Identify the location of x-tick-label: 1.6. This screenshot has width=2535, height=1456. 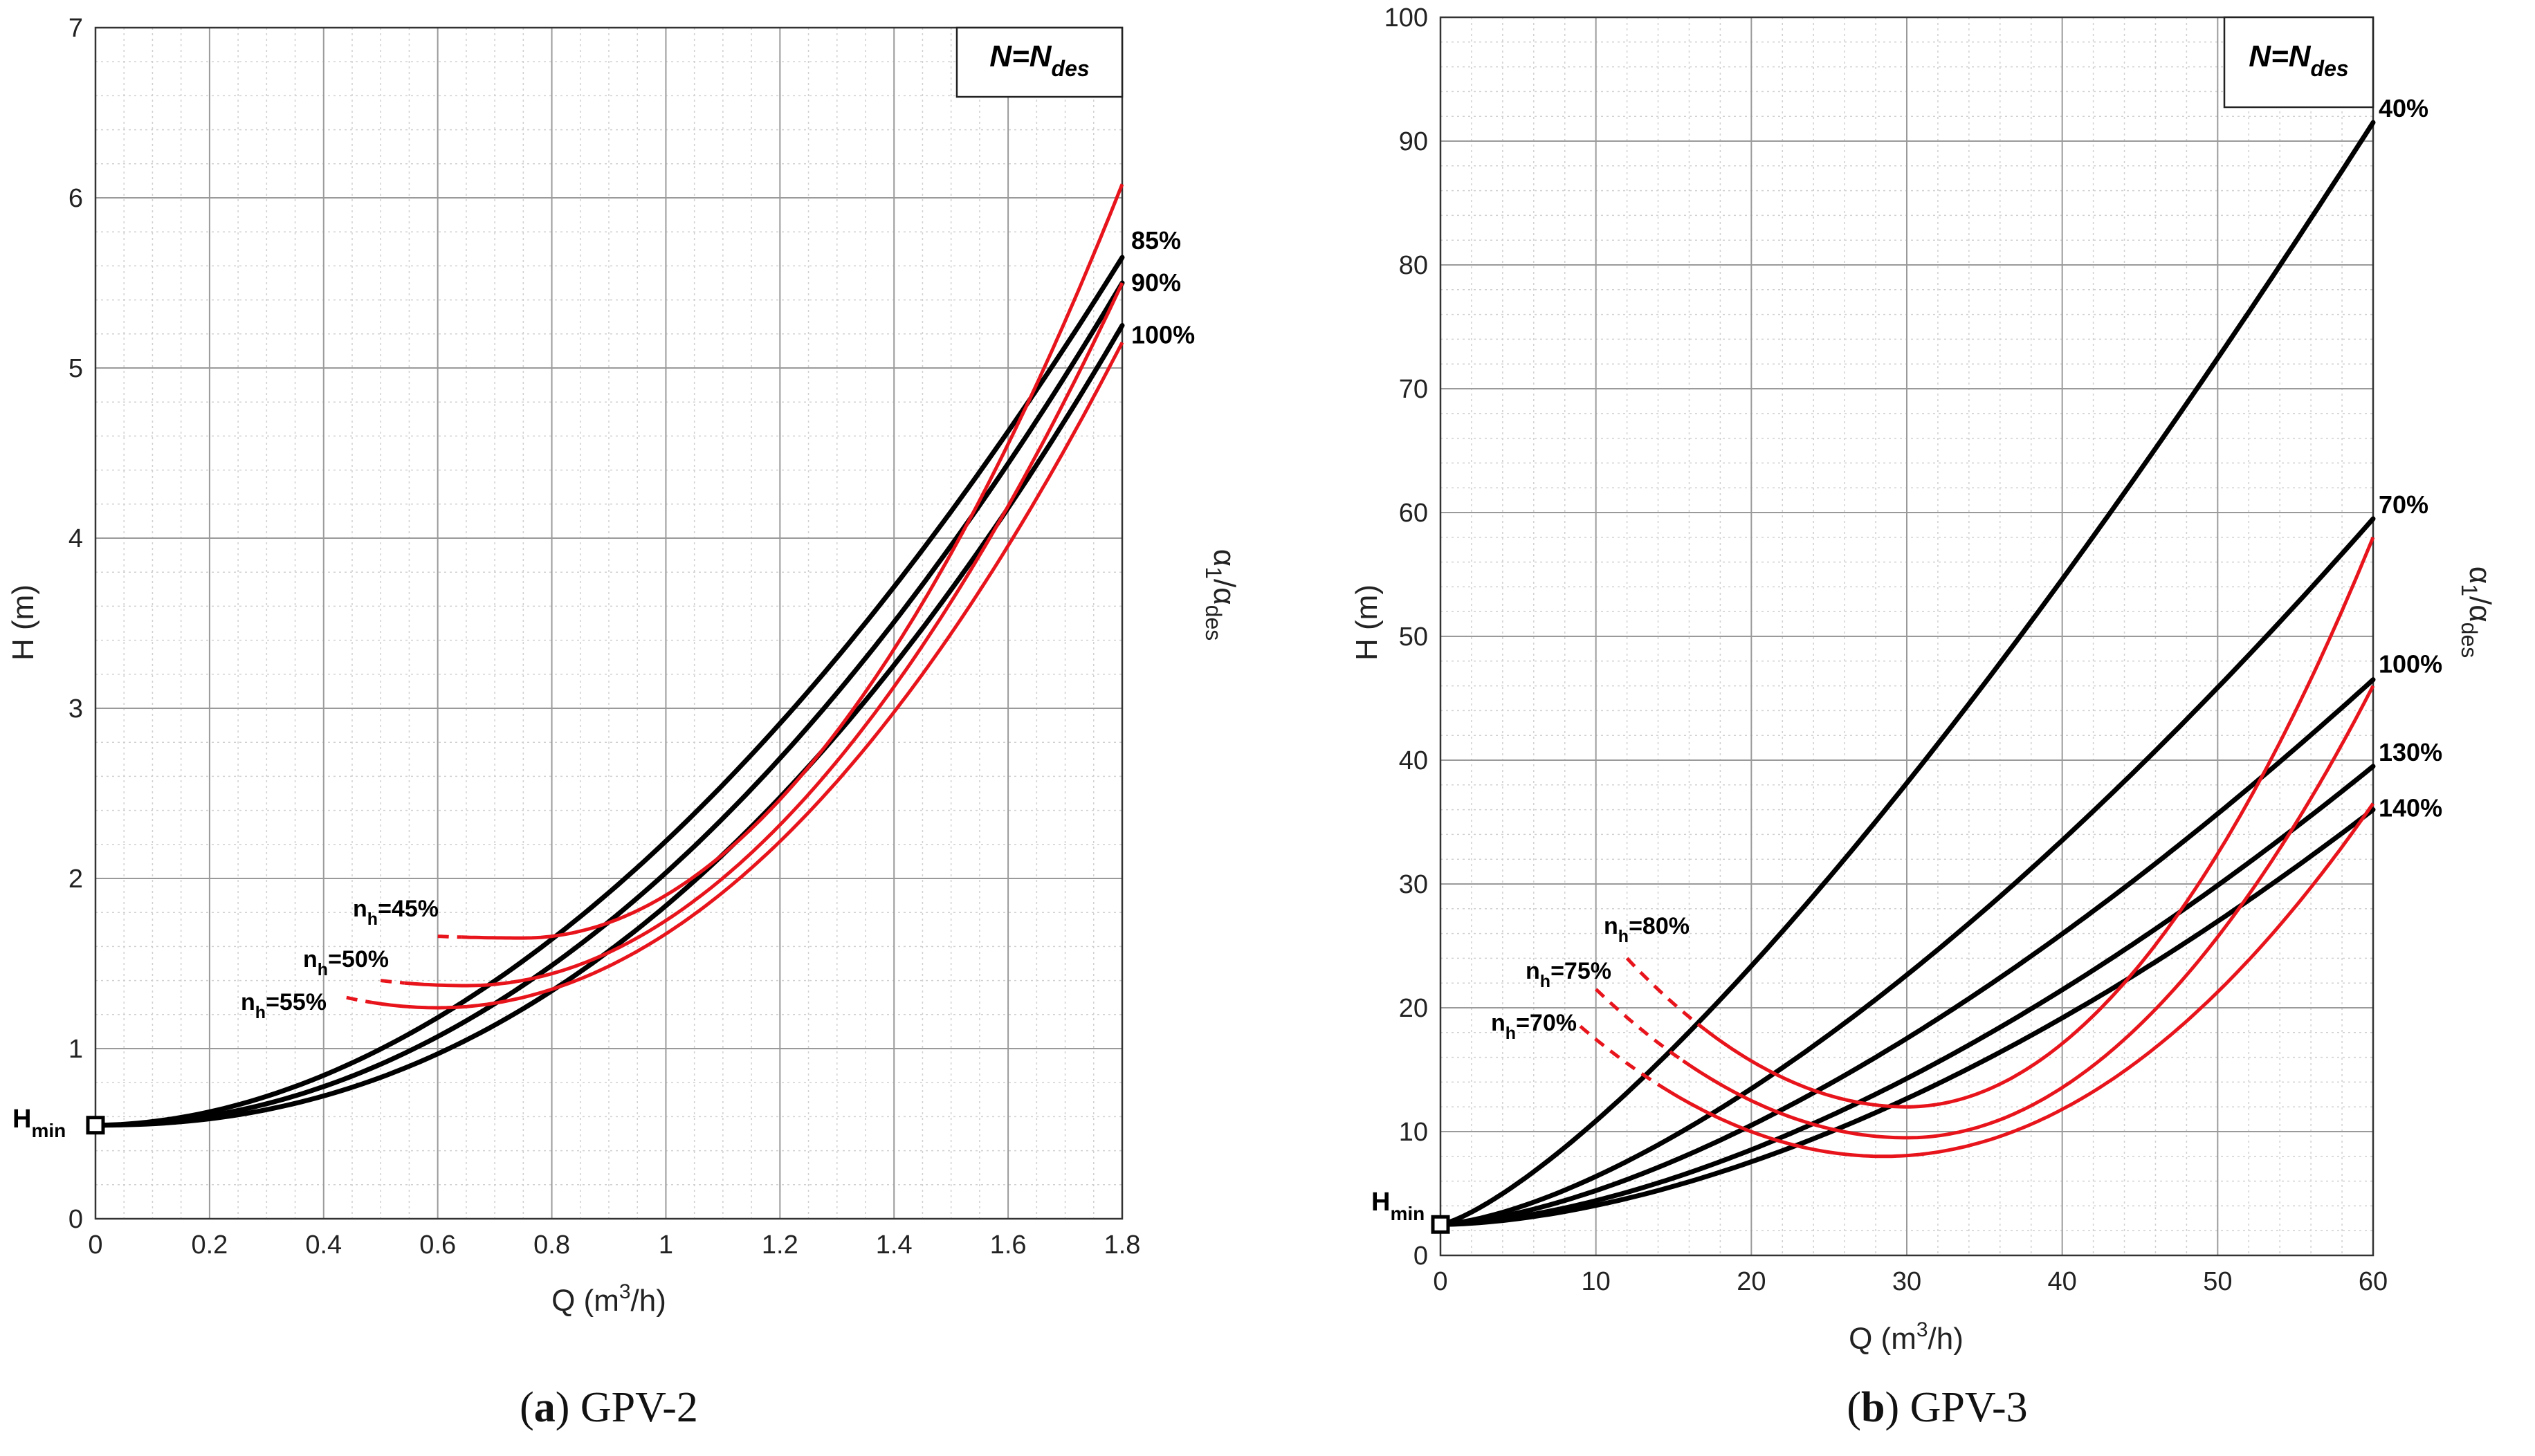
(1008, 1245).